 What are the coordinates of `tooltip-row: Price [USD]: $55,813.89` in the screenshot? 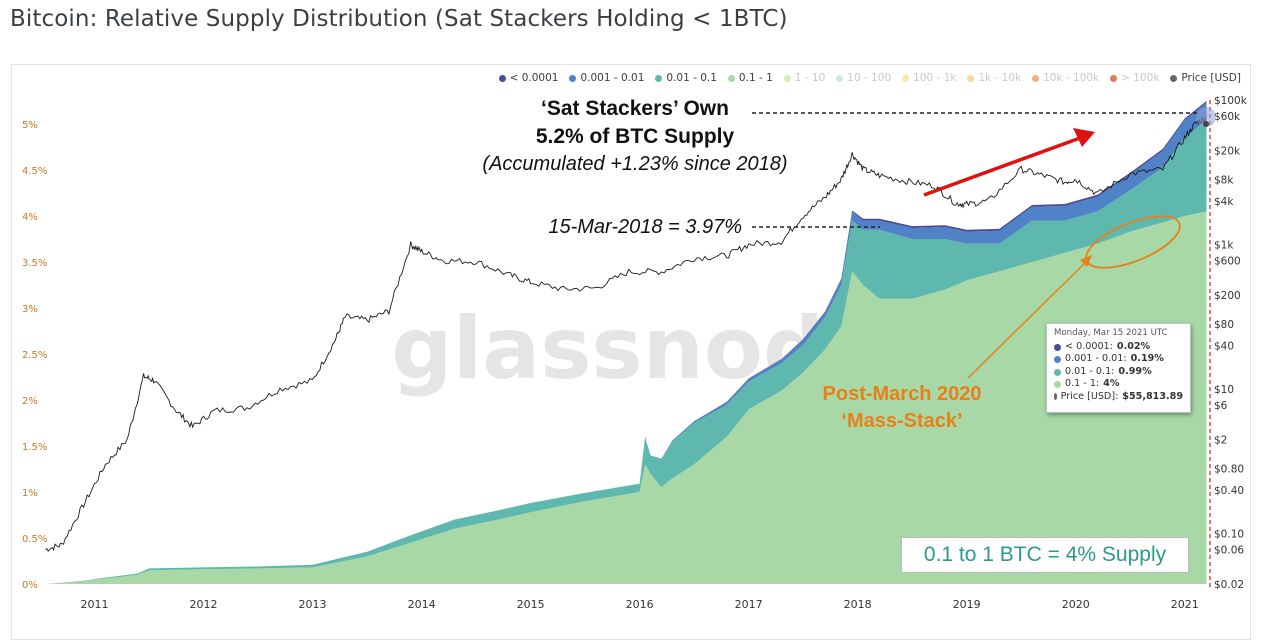 It's located at (1118, 397).